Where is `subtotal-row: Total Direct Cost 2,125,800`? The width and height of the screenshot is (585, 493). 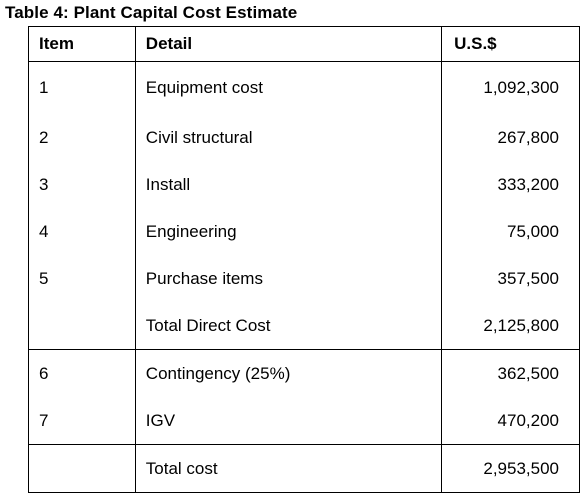 subtotal-row: Total Direct Cost 2,125,800 is located at coordinates (304, 326).